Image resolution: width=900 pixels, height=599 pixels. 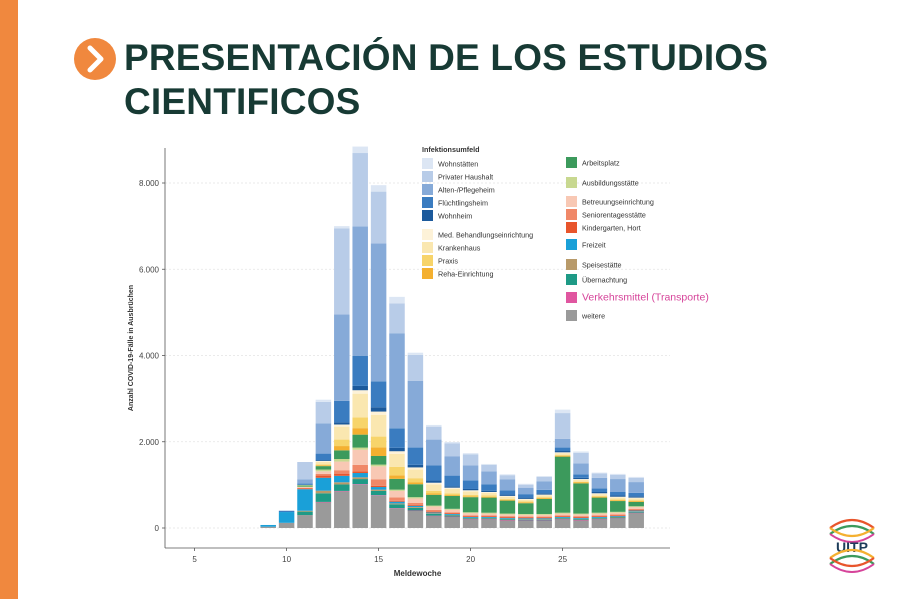 I want to click on legend-header: Infektionsumfeld, so click(x=451, y=149).